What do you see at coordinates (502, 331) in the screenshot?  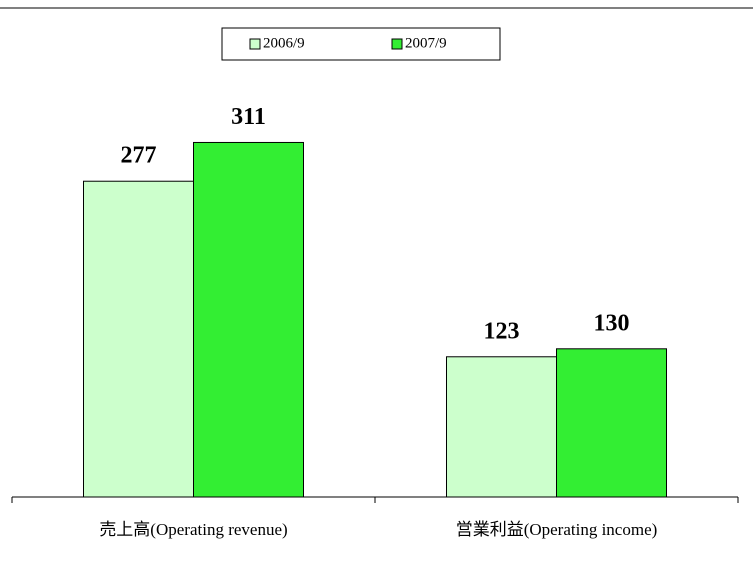 I see `value-label: 123` at bounding box center [502, 331].